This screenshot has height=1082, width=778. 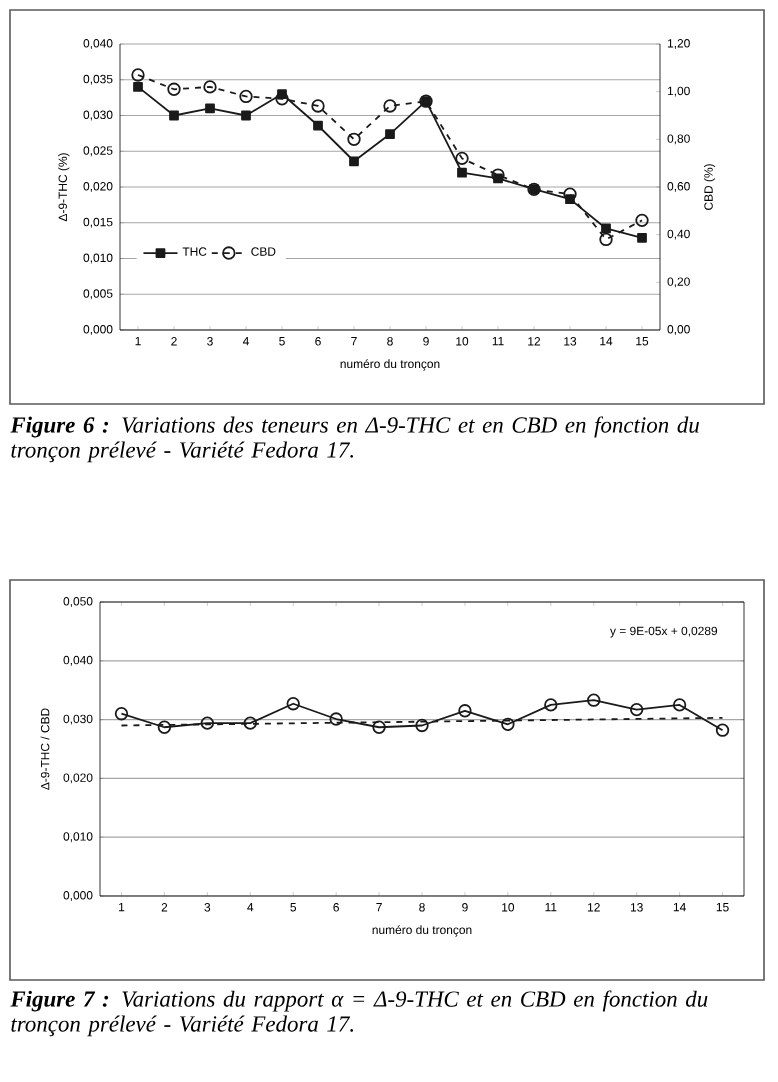 I want to click on text: Figure 7 : Variations du rapport α = Δ-9-THC et en CBD en fonction du tronçon prélevé - Variété Fedora 17., so click(x=359, y=1013).